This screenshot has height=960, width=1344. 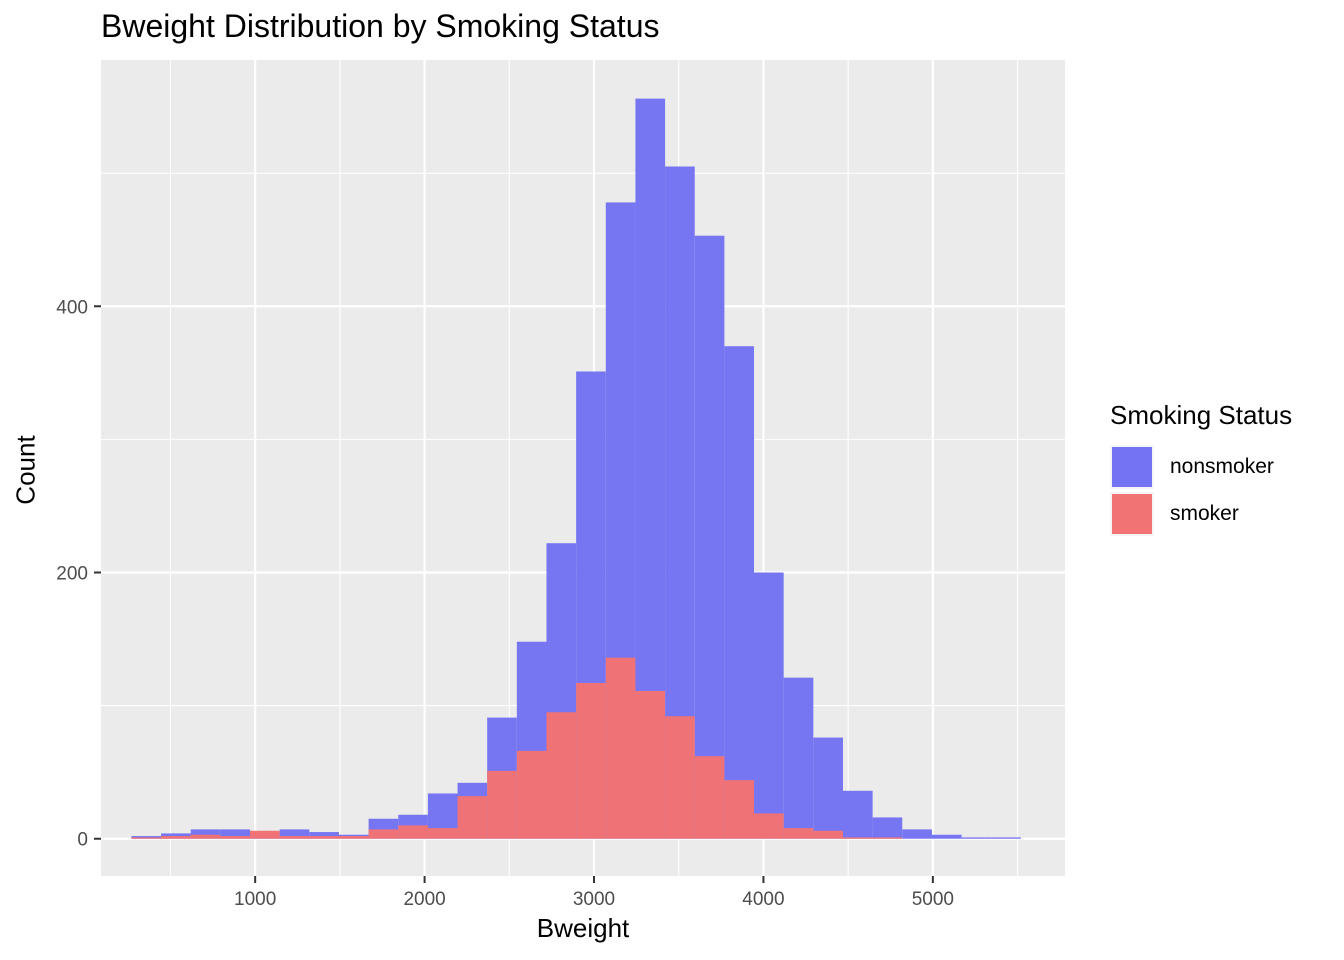 What do you see at coordinates (1132, 466) in the screenshot?
I see `legend-key-nonsmoker` at bounding box center [1132, 466].